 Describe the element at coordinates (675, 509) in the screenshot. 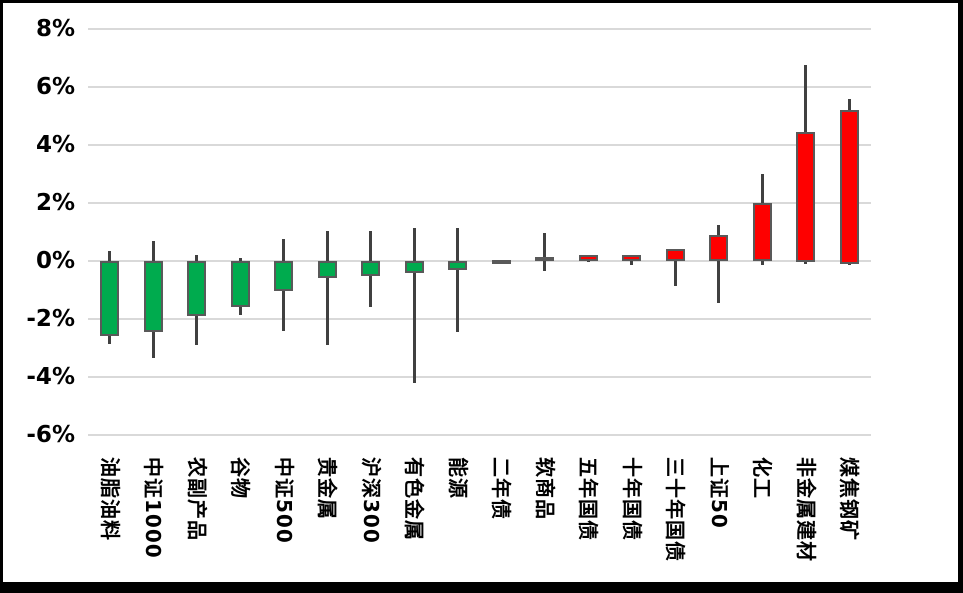

I see `x-category-label: 三十年国债` at that location.